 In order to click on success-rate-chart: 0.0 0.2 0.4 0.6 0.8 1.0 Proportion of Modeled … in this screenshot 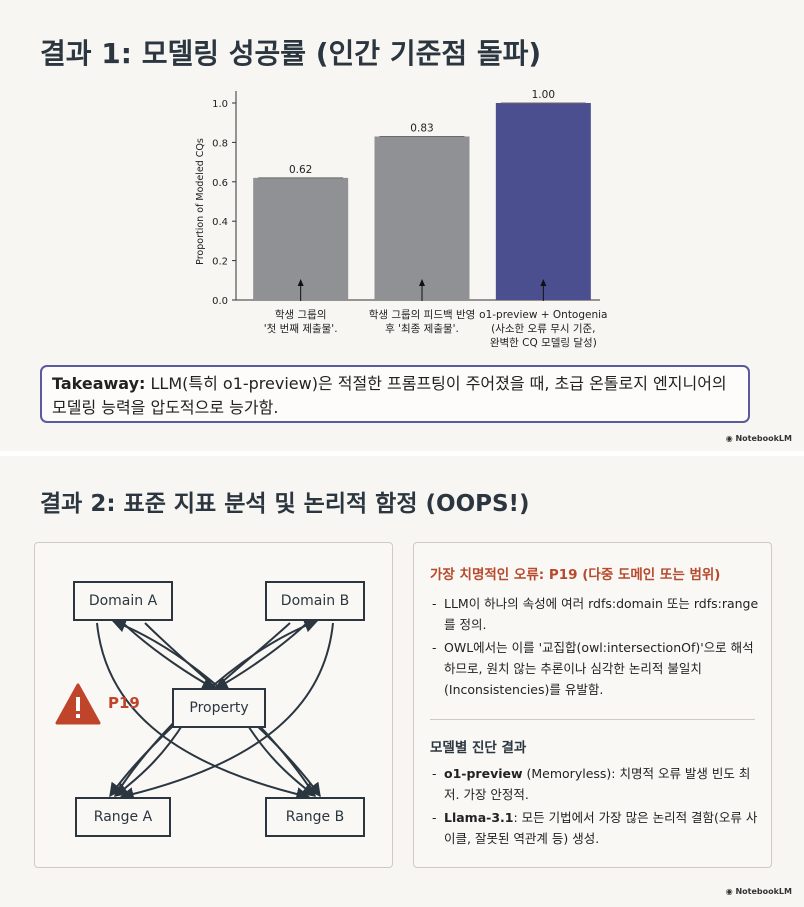, I will do `click(401, 219)`.